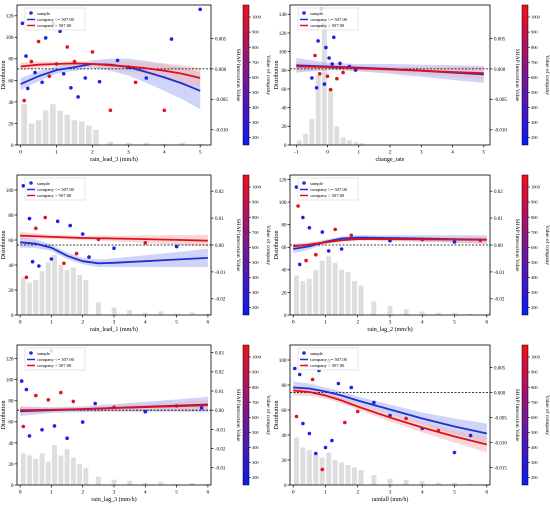 The height and width of the screenshot is (511, 550). I want to click on right-y-tick-label: 0.01, so click(219, 392).